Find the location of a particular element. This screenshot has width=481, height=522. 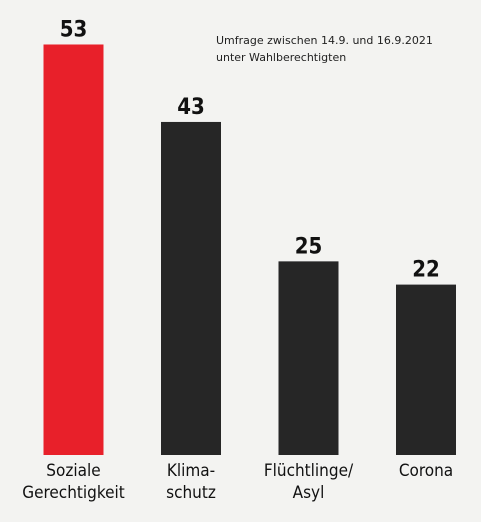

value-label: 25 is located at coordinates (309, 246).